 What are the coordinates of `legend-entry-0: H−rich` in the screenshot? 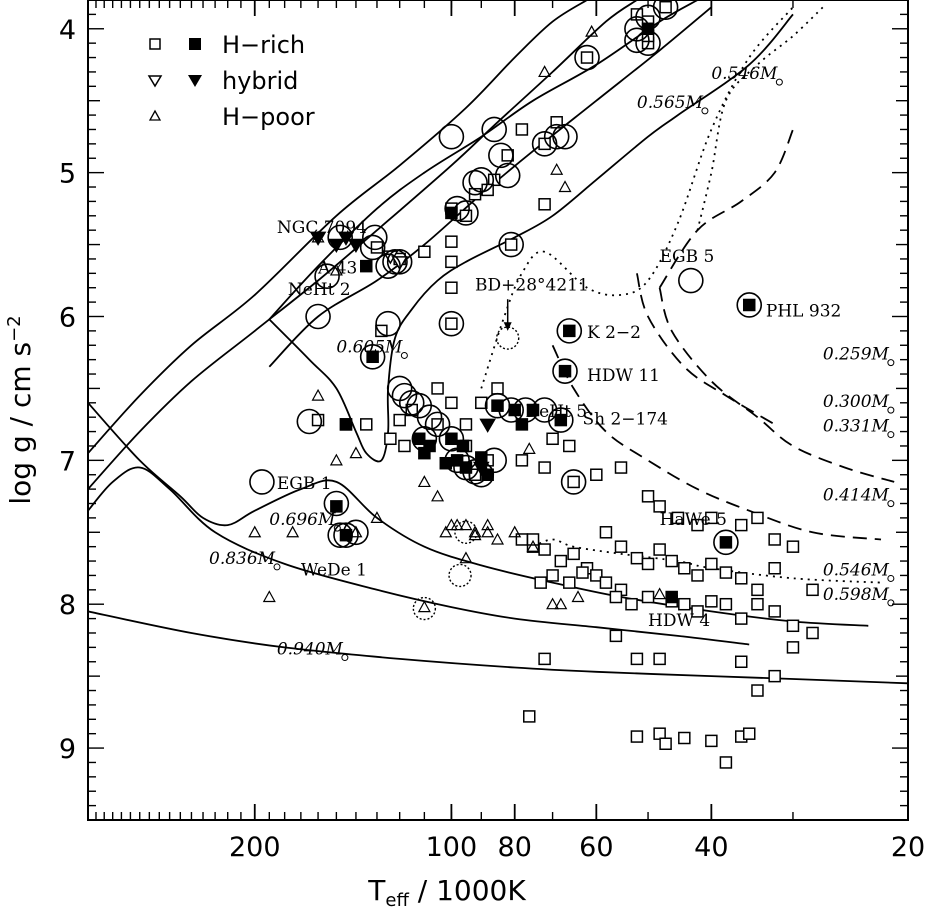 It's located at (227, 45).